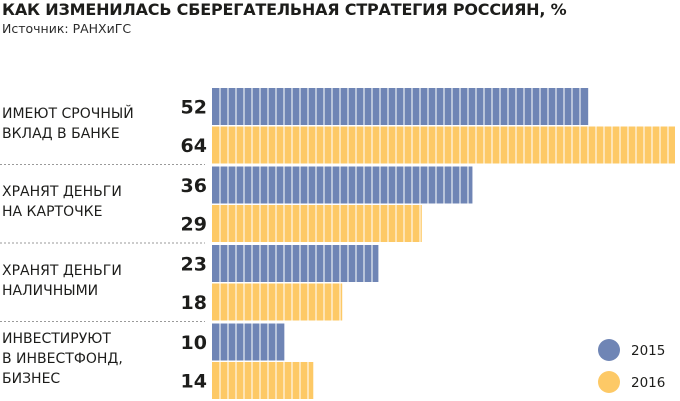 This screenshot has width=680, height=401. I want to click on value-label: 14, so click(194, 382).